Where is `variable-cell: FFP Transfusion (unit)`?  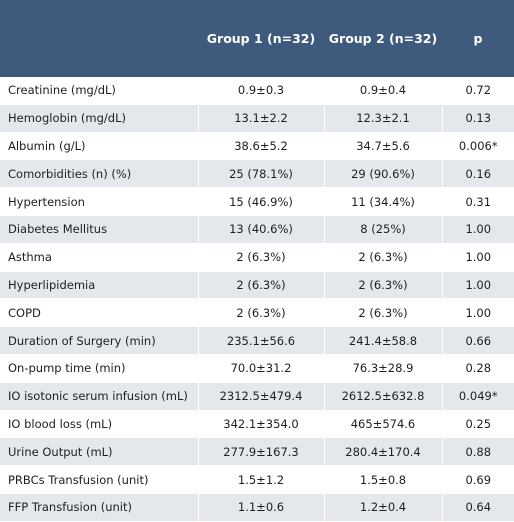
variable-cell: FFP Transfusion (unit) is located at coordinates (99, 507).